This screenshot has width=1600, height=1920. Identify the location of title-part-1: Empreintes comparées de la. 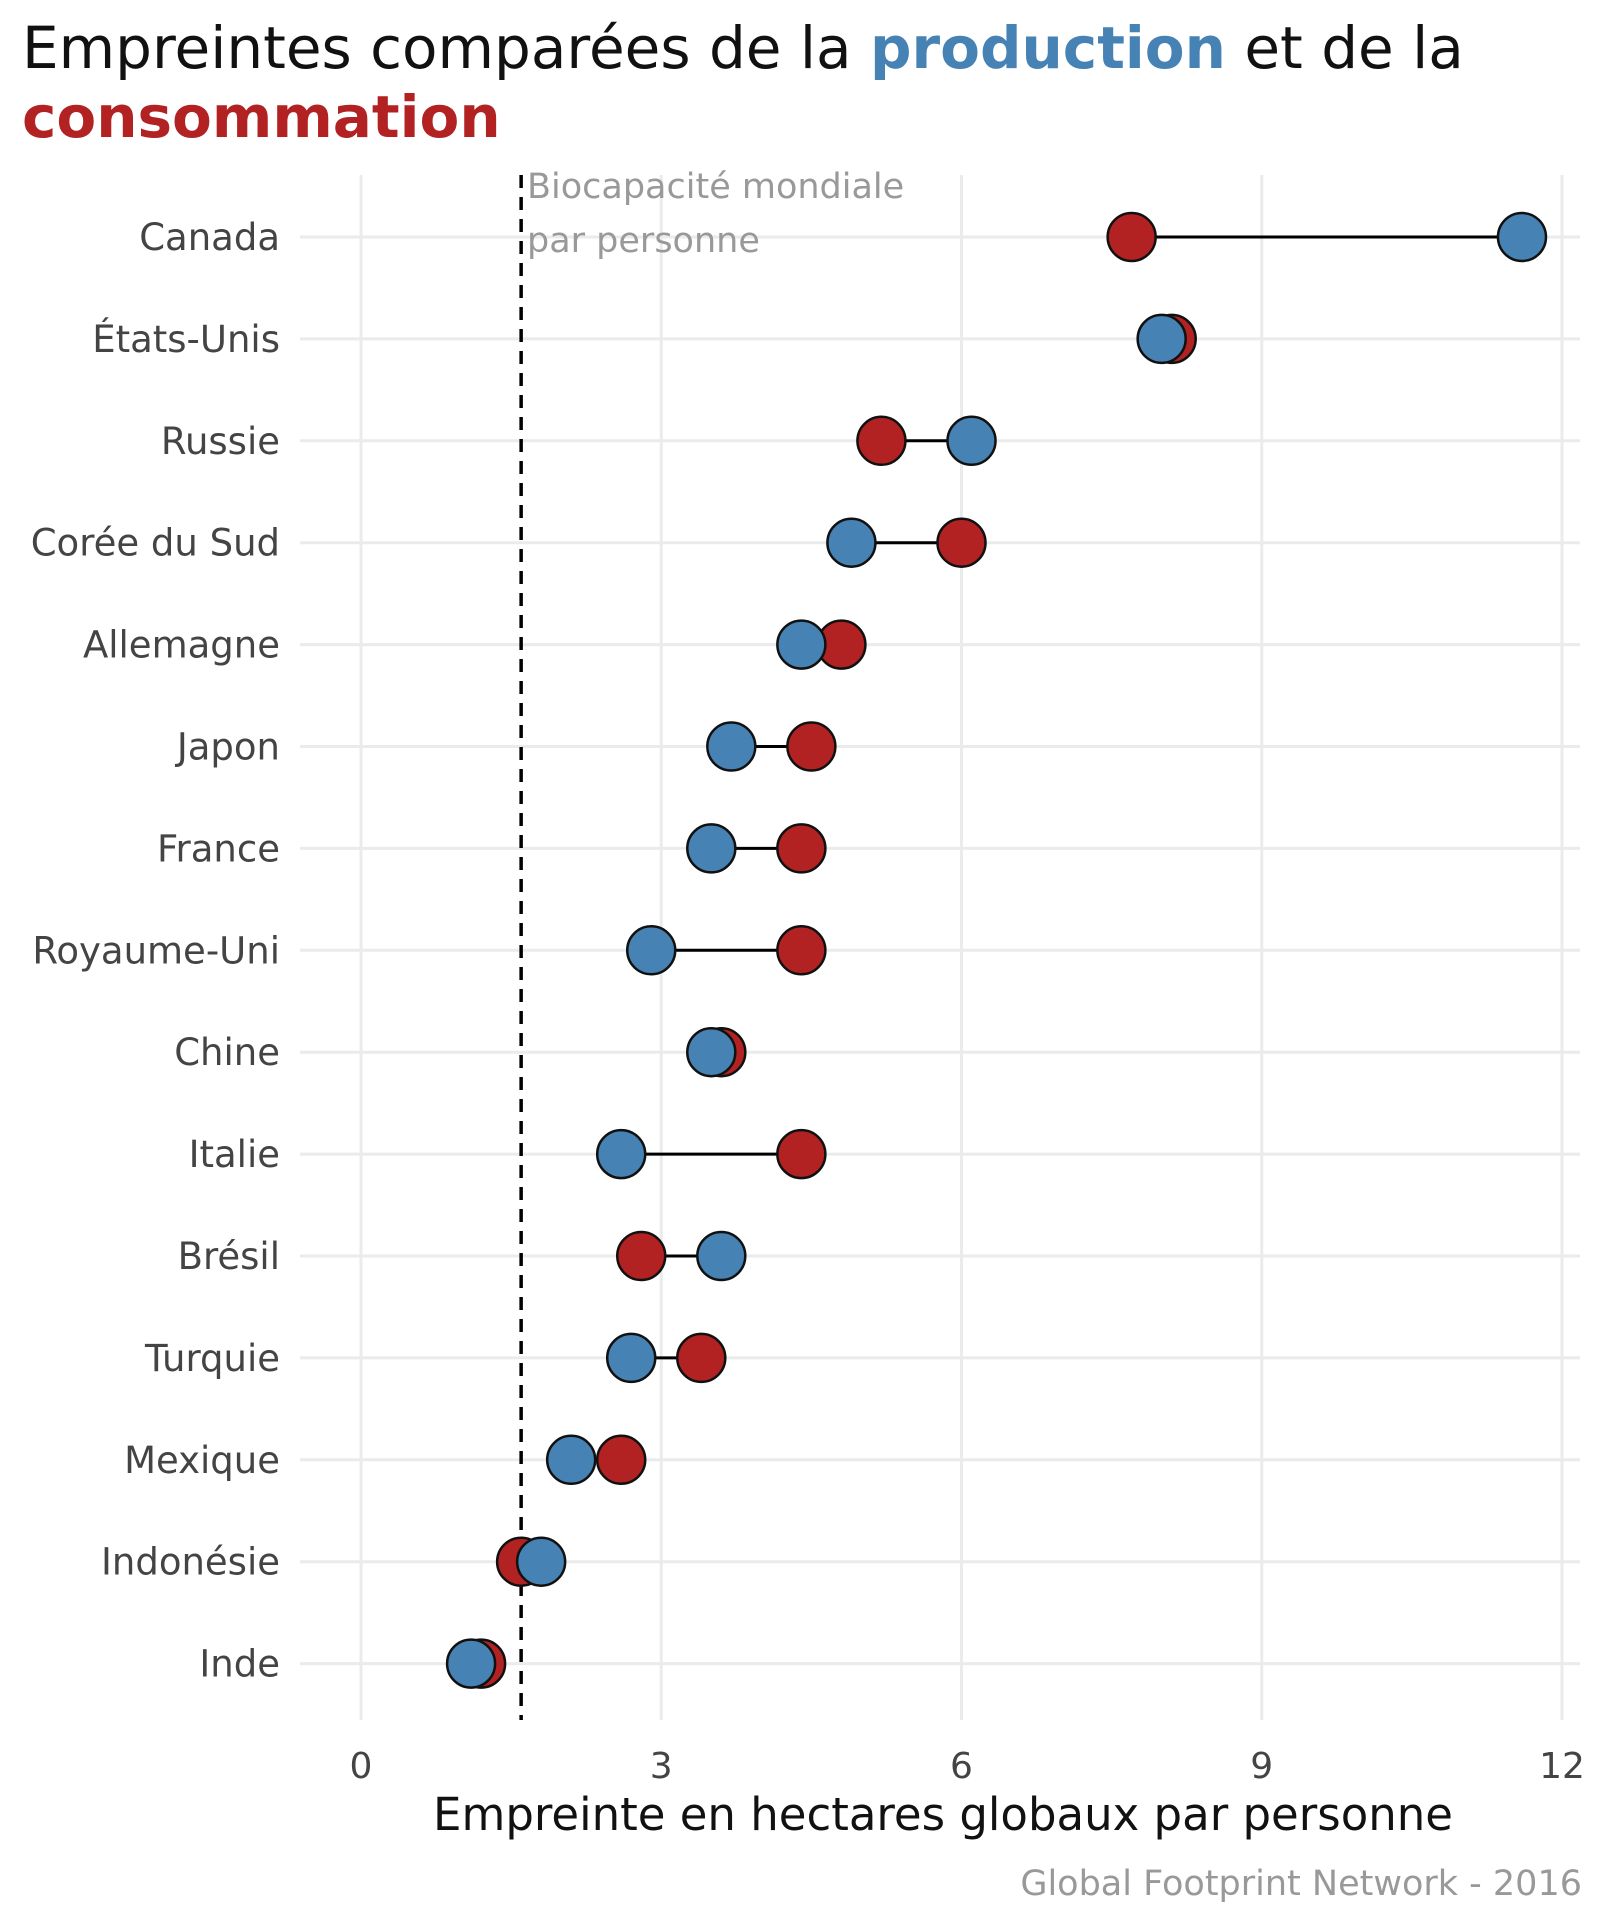
(446, 48).